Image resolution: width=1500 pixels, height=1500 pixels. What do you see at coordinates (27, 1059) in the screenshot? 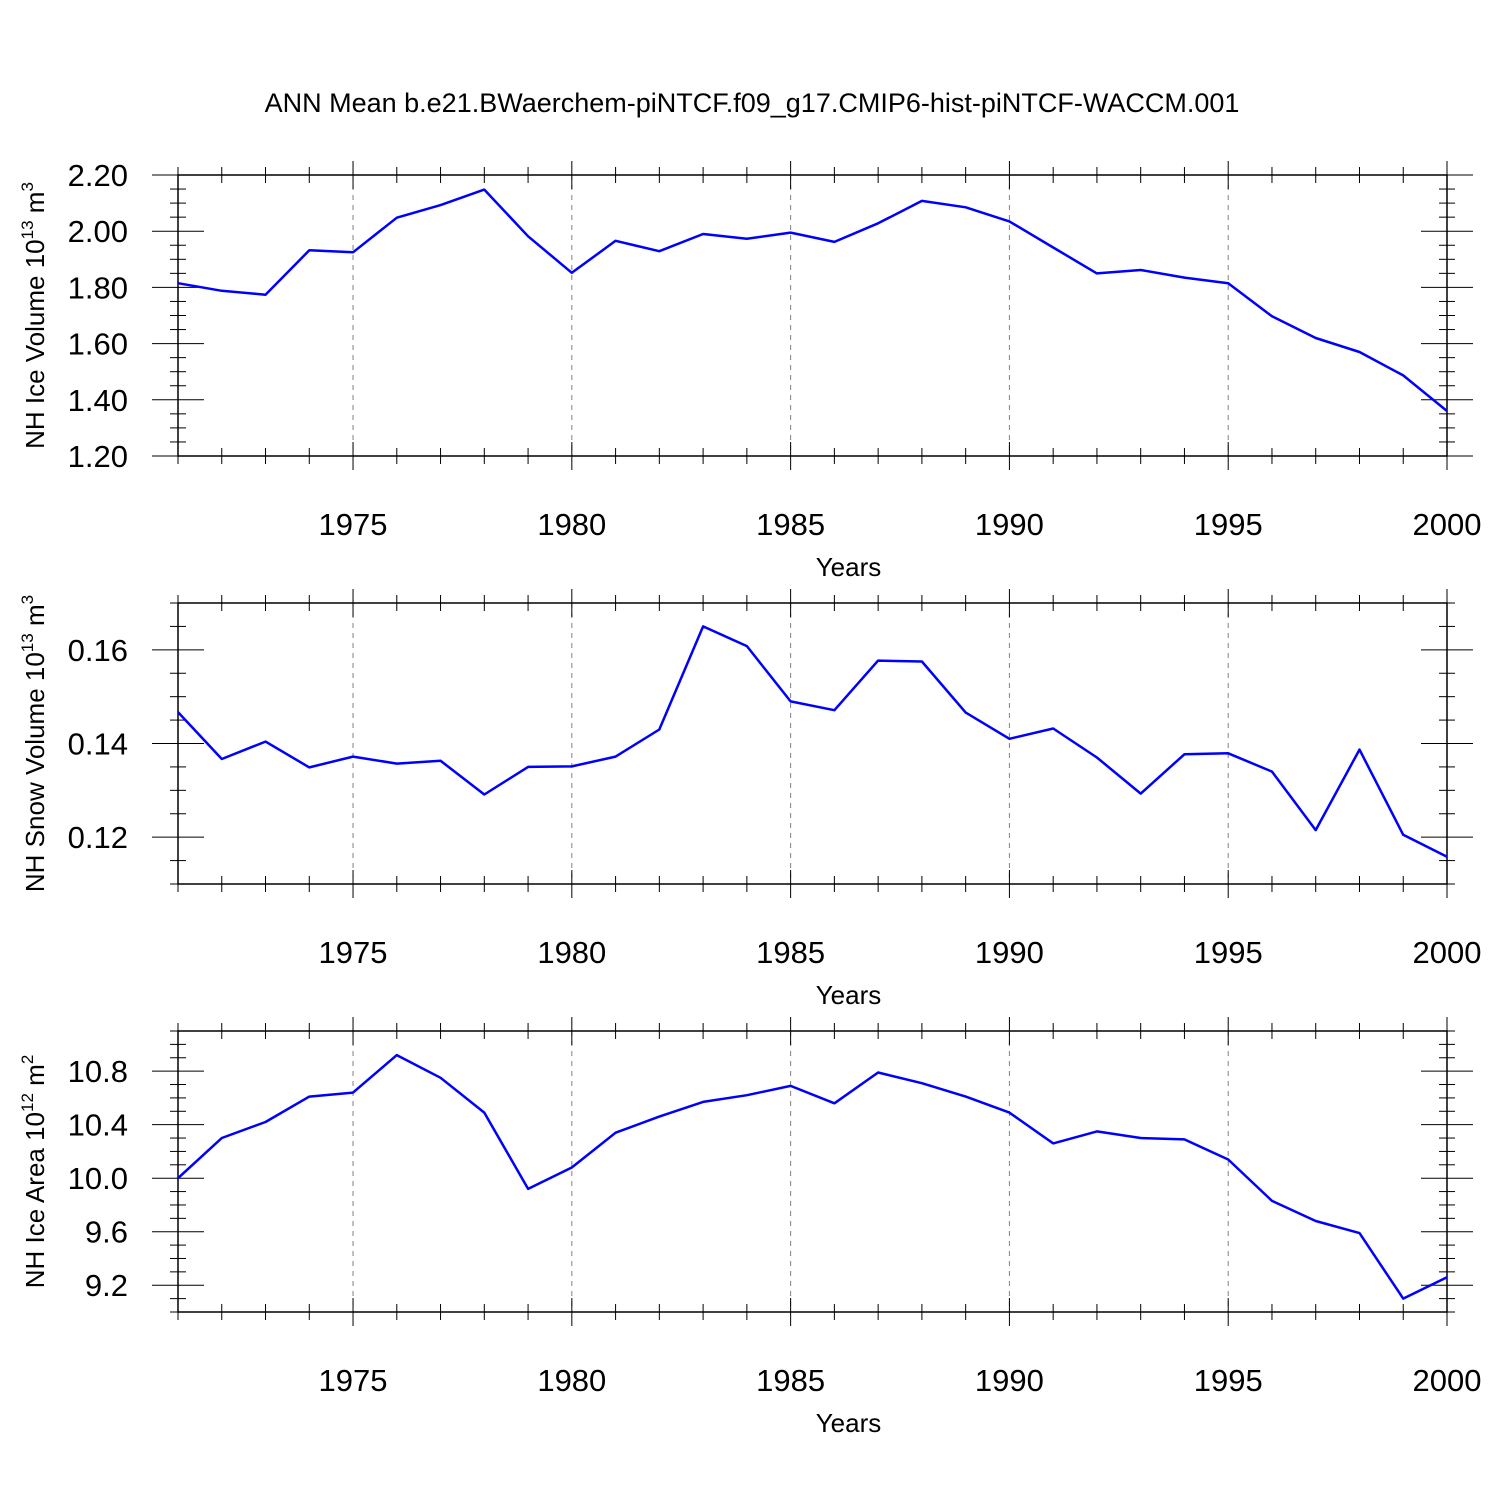
I see `y-axis-title-superscript: 2` at bounding box center [27, 1059].